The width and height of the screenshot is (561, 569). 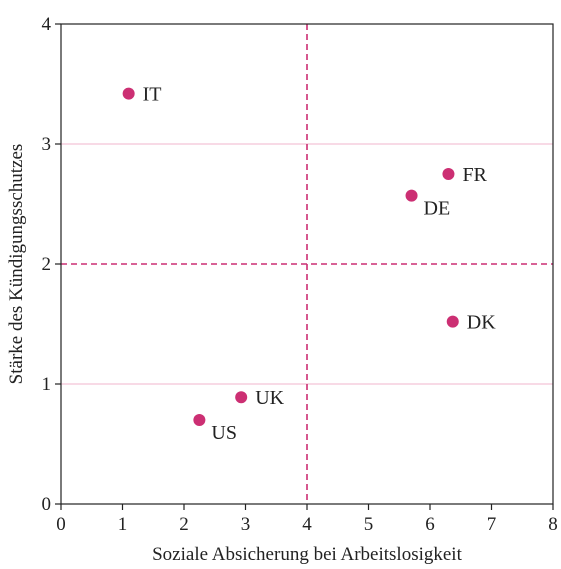 What do you see at coordinates (47, 504) in the screenshot?
I see `y-tick-label: 0` at bounding box center [47, 504].